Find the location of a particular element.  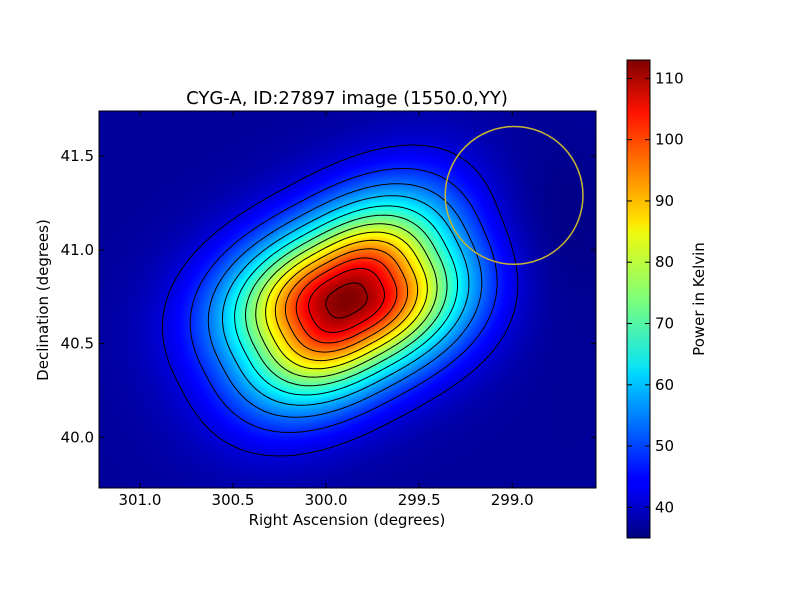

x-tick-label: 300.5 is located at coordinates (233, 500).